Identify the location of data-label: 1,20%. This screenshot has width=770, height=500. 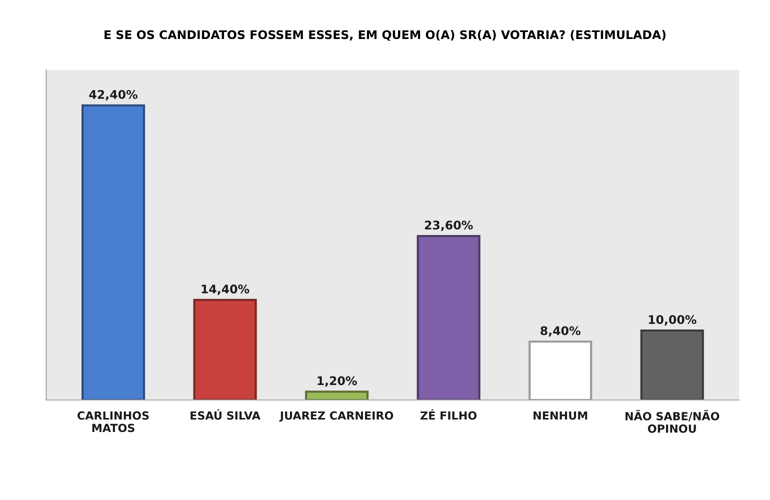
(337, 381).